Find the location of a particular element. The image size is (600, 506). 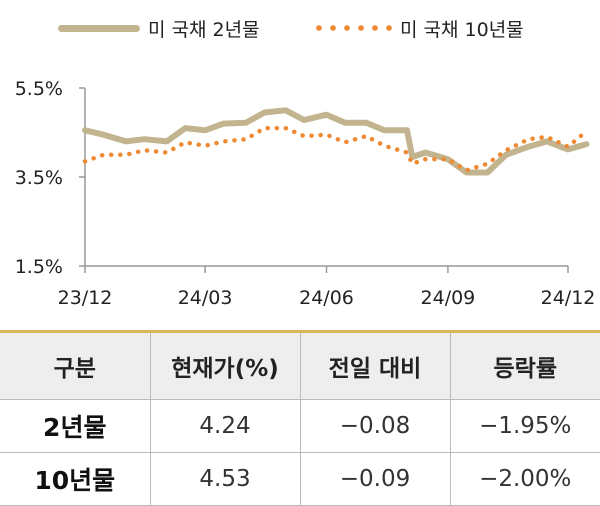

y-tick-label: 1.5% is located at coordinates (39, 267).